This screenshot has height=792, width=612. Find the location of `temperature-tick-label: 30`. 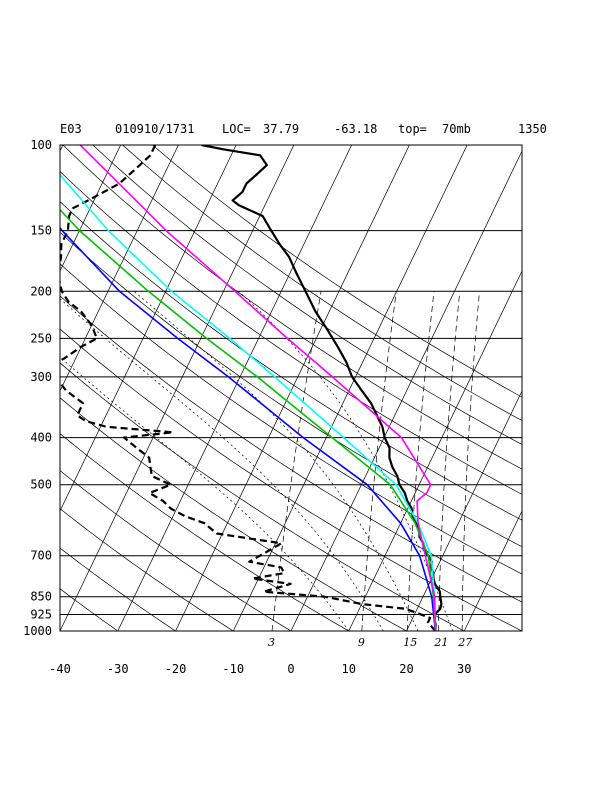

temperature-tick-label: 30 is located at coordinates (464, 669).